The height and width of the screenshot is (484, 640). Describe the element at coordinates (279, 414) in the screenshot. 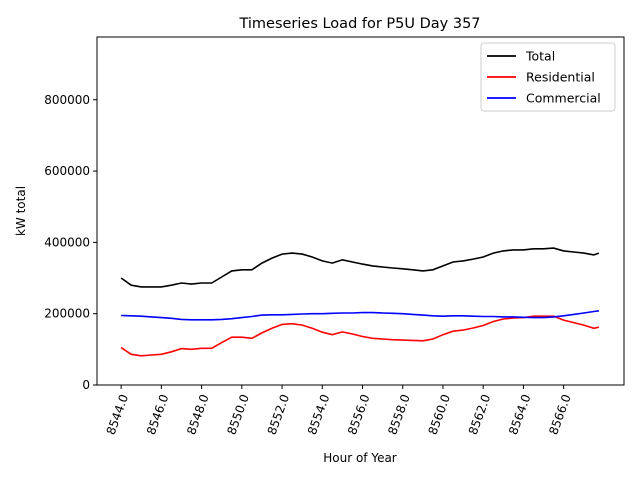

I see `x-tick-label: 8552.0` at that location.